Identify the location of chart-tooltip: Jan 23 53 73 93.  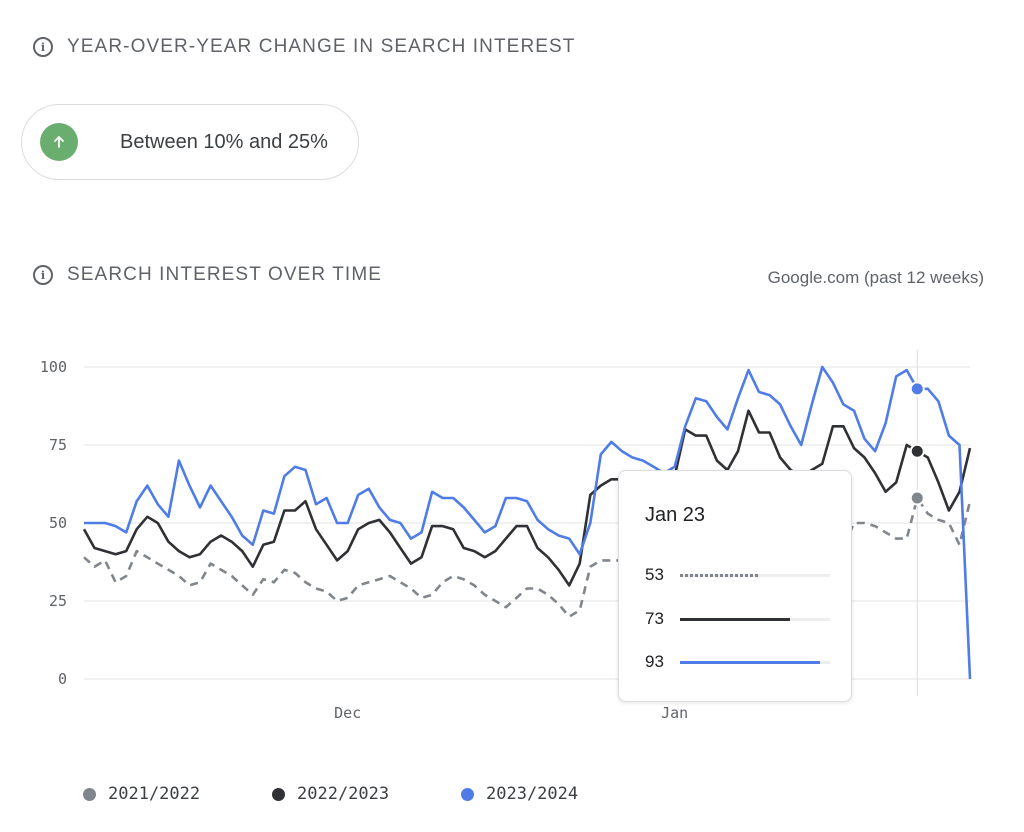
(735, 586).